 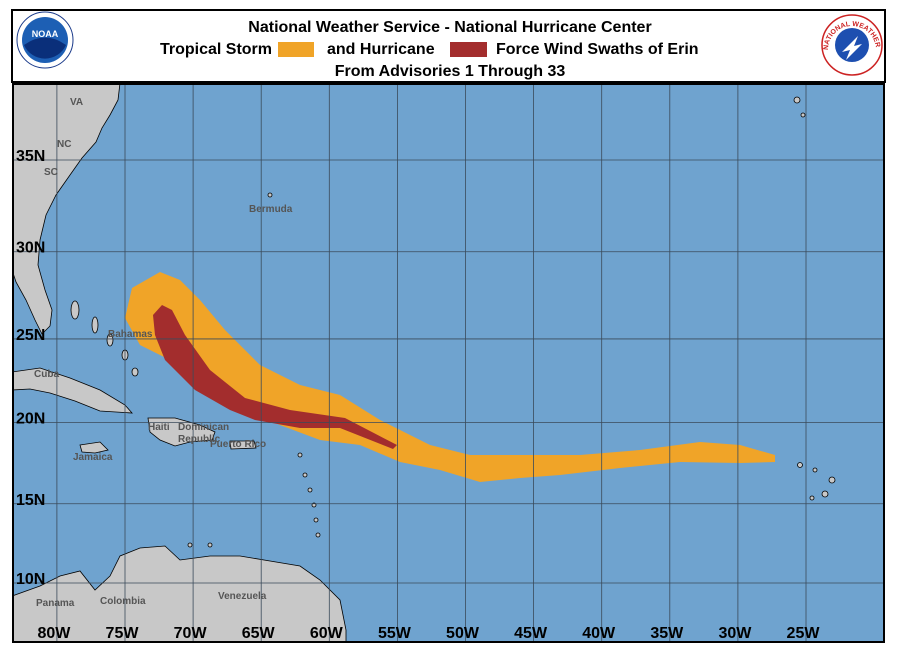 What do you see at coordinates (30, 248) in the screenshot?
I see `lat-tick-label: 30N` at bounding box center [30, 248].